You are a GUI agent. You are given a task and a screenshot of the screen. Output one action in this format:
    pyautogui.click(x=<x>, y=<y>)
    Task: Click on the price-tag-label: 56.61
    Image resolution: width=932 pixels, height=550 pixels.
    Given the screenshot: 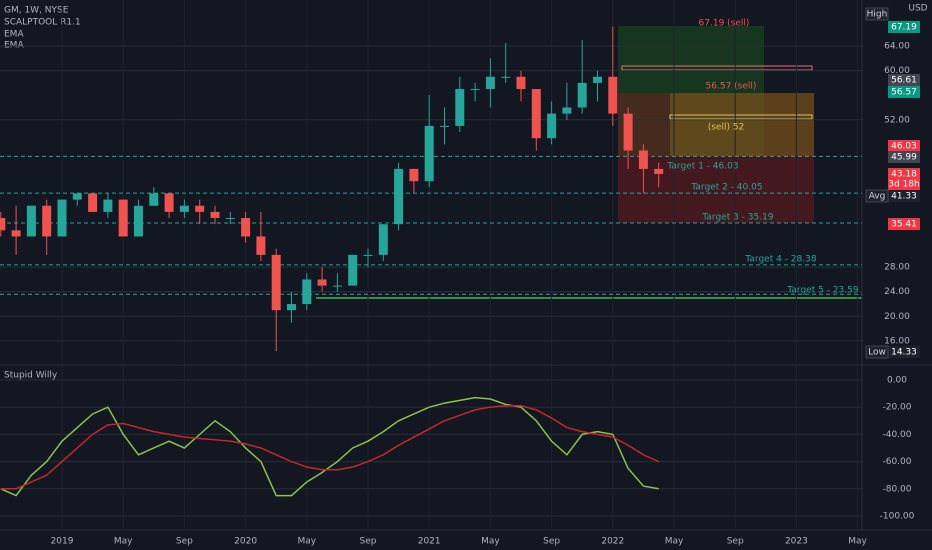 What is the action you would take?
    pyautogui.click(x=904, y=81)
    